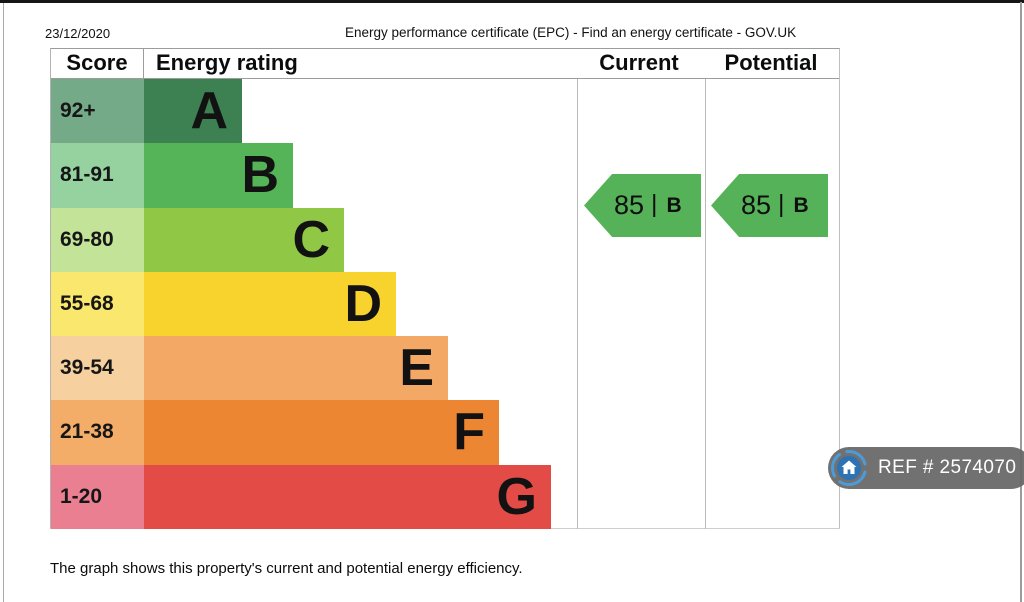 The height and width of the screenshot is (602, 1024). I want to click on band-row-d: 55-68 D, so click(445, 304).